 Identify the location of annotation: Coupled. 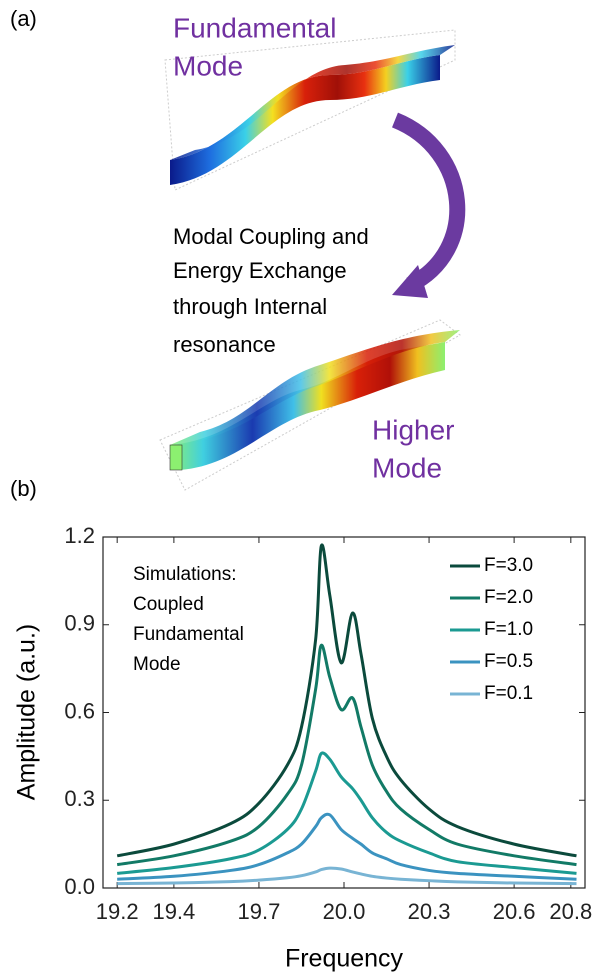
(168, 604).